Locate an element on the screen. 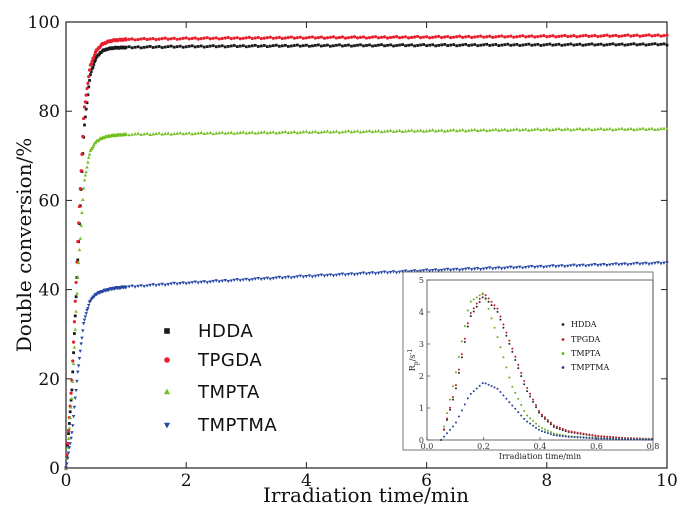 The width and height of the screenshot is (679, 508). x-tick-label: 8 is located at coordinates (546, 481).